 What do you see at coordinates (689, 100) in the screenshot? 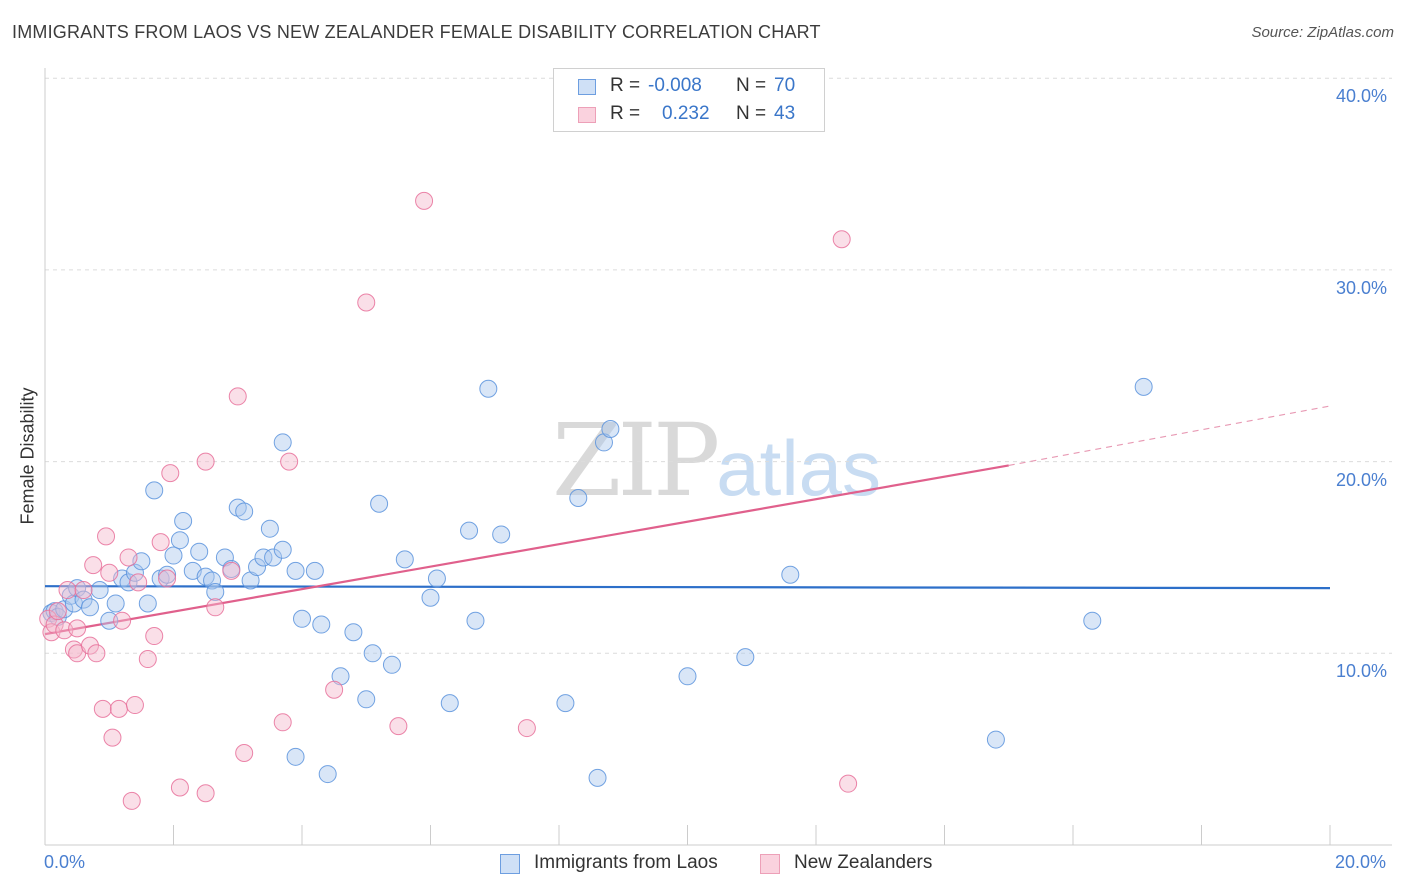
I see `correlation-legend: R = -0.008 N = 70 R = 0.232 N = 43` at bounding box center [689, 100].